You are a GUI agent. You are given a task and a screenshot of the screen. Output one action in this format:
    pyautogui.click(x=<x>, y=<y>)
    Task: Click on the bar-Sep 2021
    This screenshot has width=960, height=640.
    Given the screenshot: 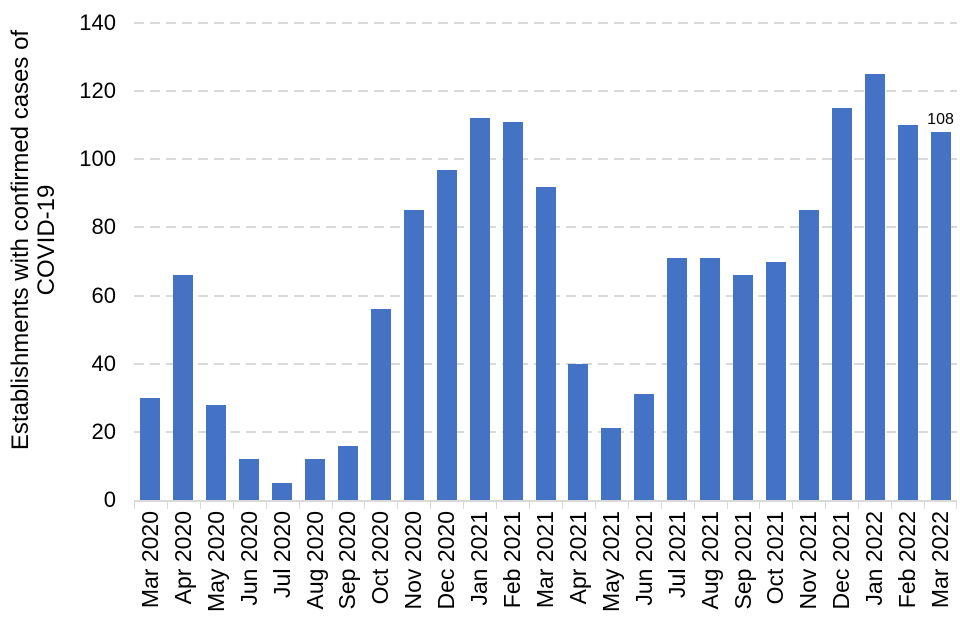 What is the action you would take?
    pyautogui.click(x=743, y=387)
    